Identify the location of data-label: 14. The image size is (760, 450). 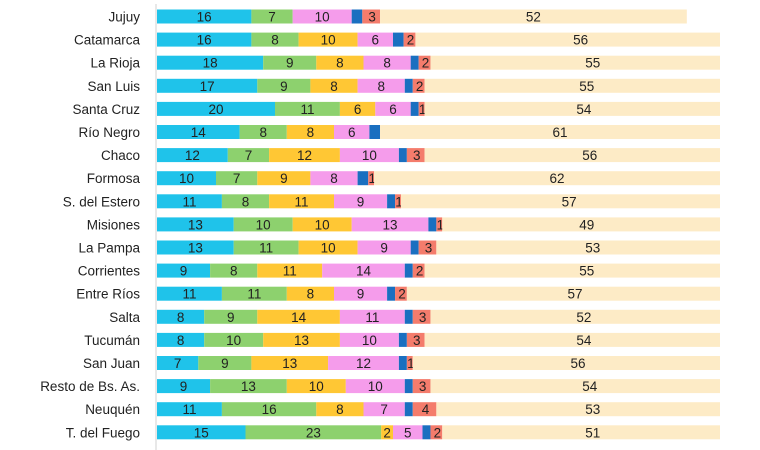
(199, 132).